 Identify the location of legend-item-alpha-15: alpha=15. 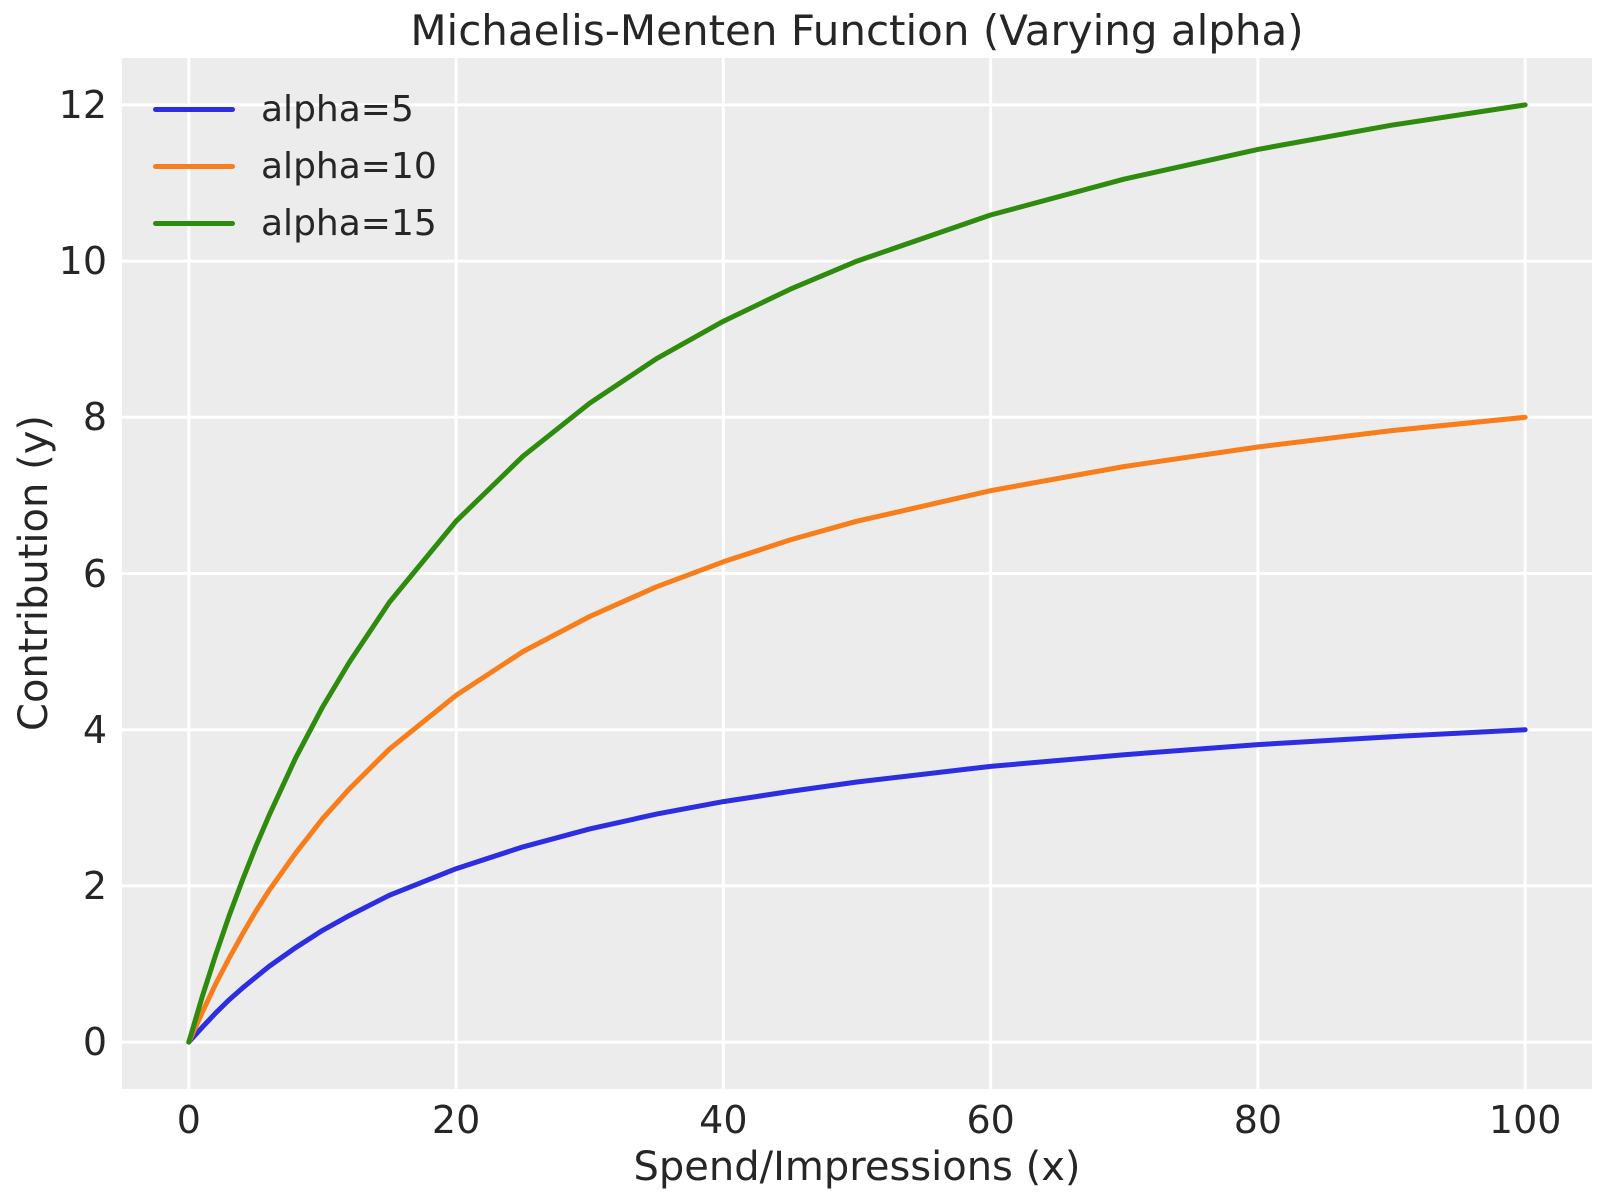
(295, 223).